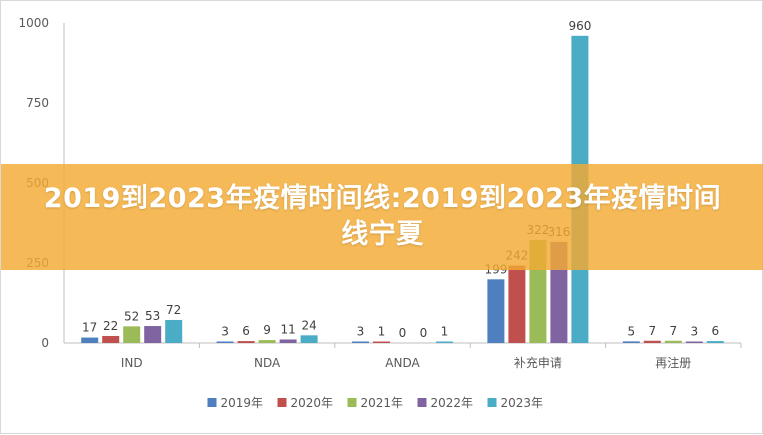  Describe the element at coordinates (402, 363) in the screenshot. I see `category-label: ANDA` at that location.